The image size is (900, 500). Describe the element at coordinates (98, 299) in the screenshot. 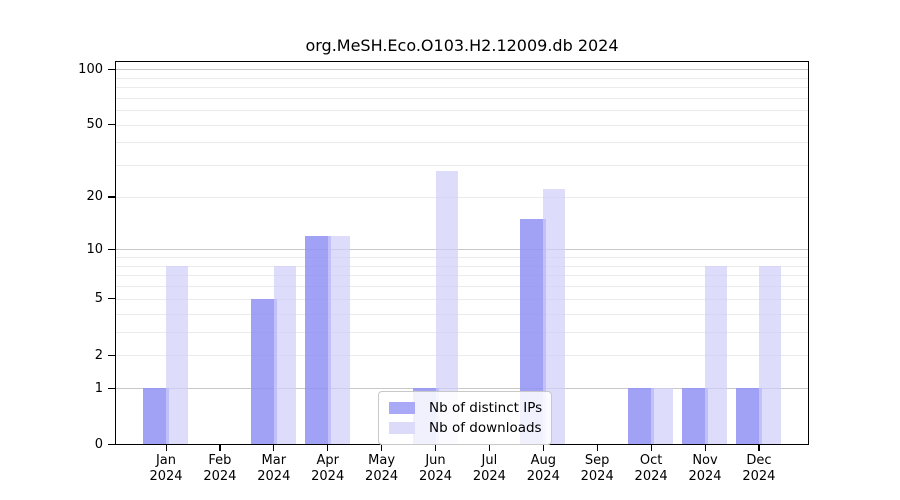

I see `y-tick-label: 5` at that location.